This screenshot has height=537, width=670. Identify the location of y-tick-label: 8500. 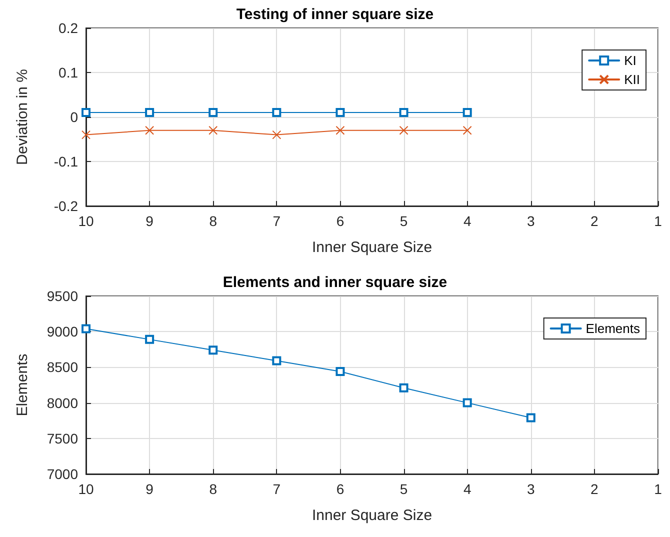
(62, 367).